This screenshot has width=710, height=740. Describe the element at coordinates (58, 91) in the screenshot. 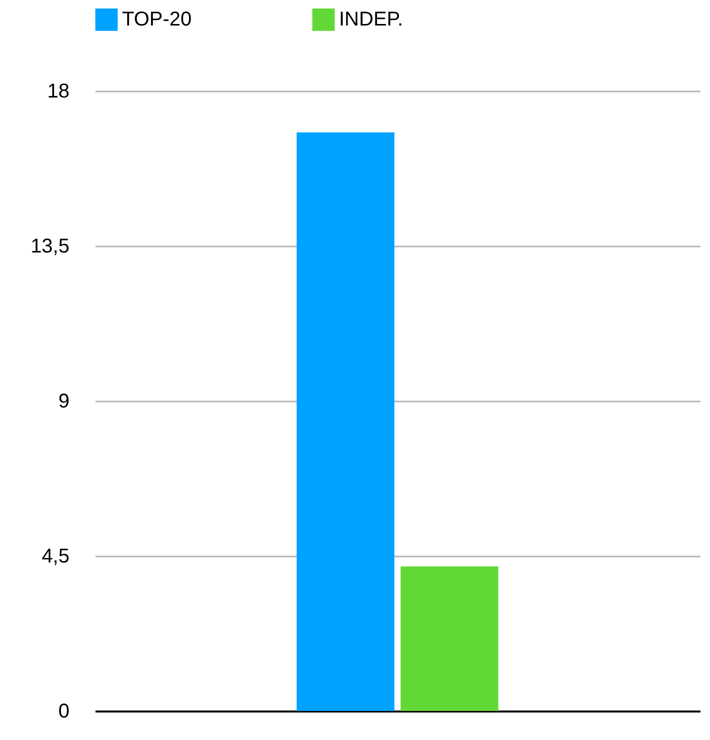

I see `y-tick-label: 18` at that location.